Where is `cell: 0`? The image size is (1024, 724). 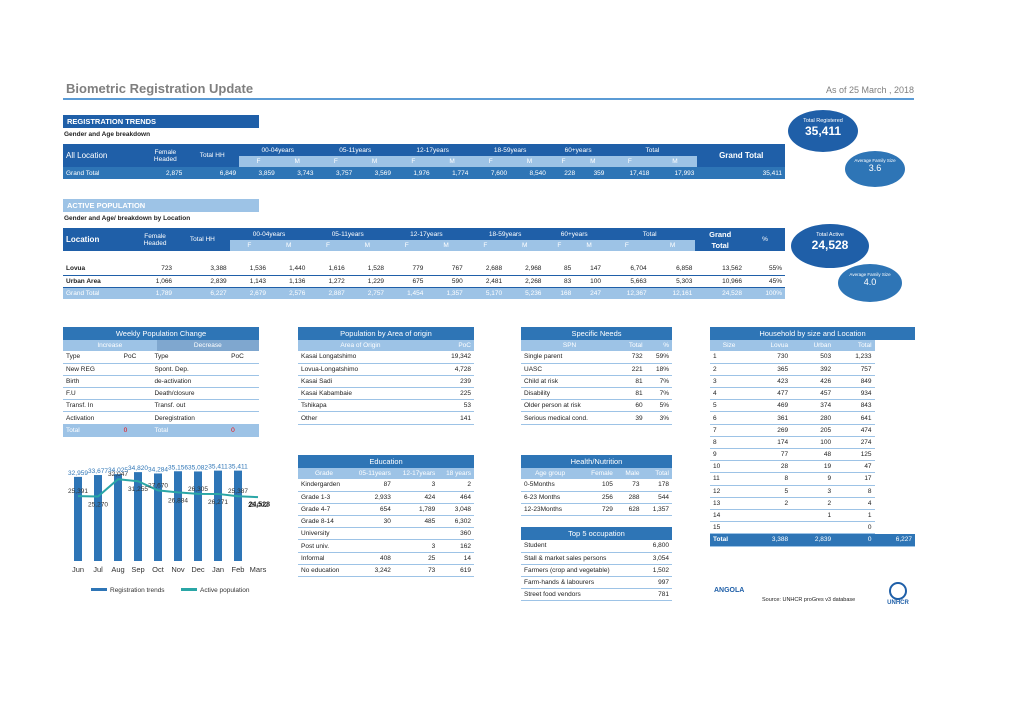 cell: 0 is located at coordinates (854, 540).